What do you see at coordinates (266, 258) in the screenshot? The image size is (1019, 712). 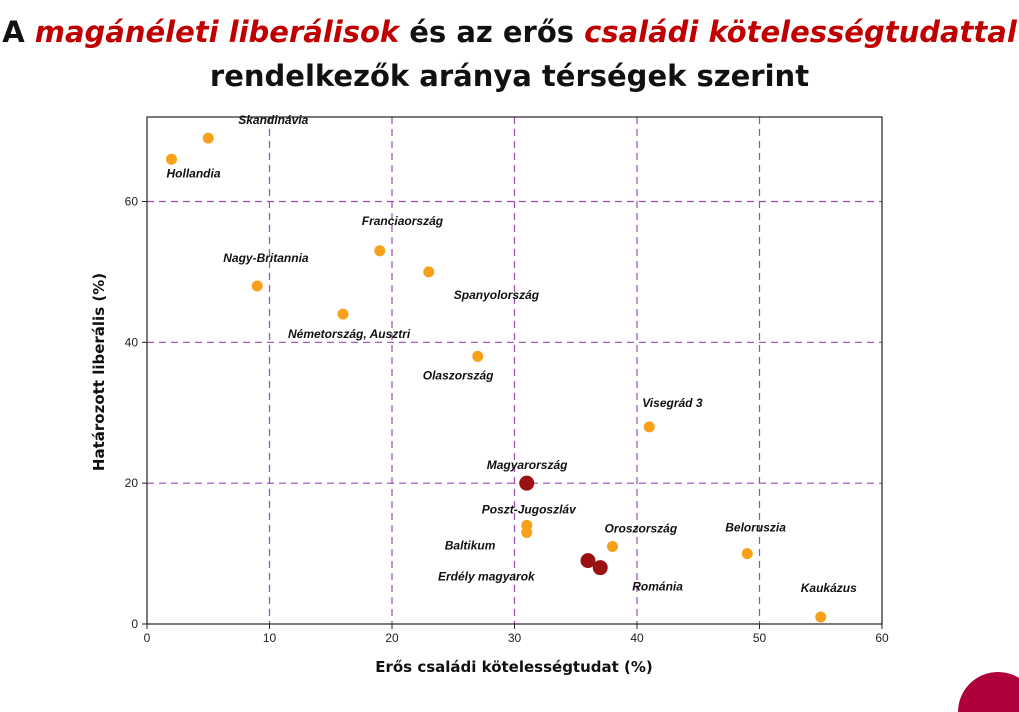 I see `point-label: Nagy-Britannia` at bounding box center [266, 258].